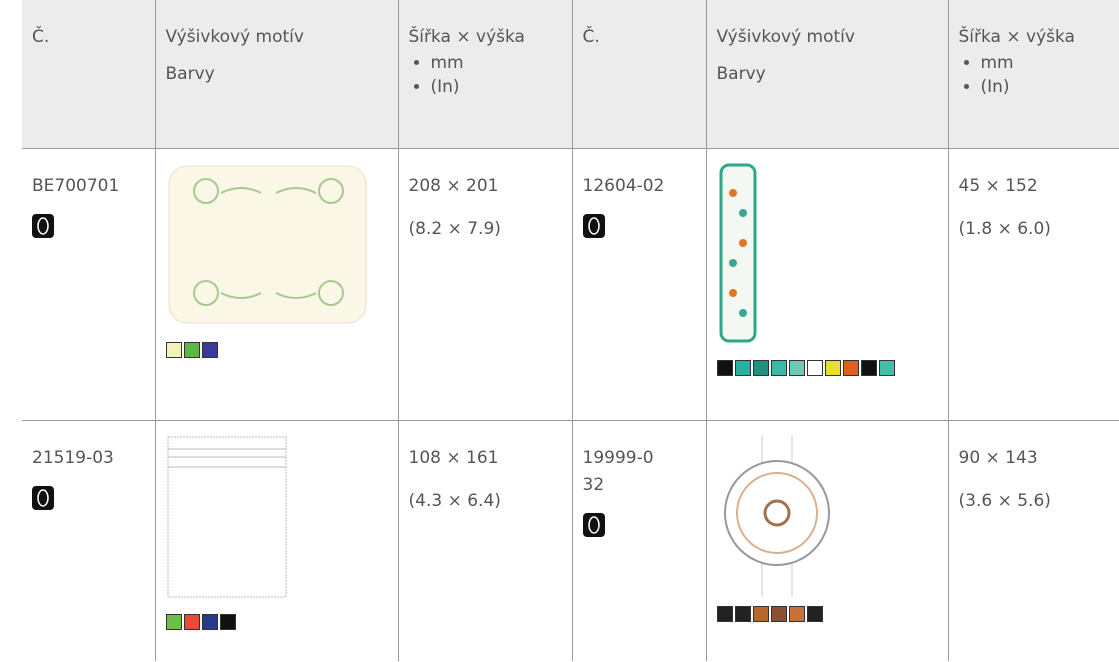  What do you see at coordinates (998, 185) in the screenshot?
I see `size-mm: 45 × 152` at bounding box center [998, 185].